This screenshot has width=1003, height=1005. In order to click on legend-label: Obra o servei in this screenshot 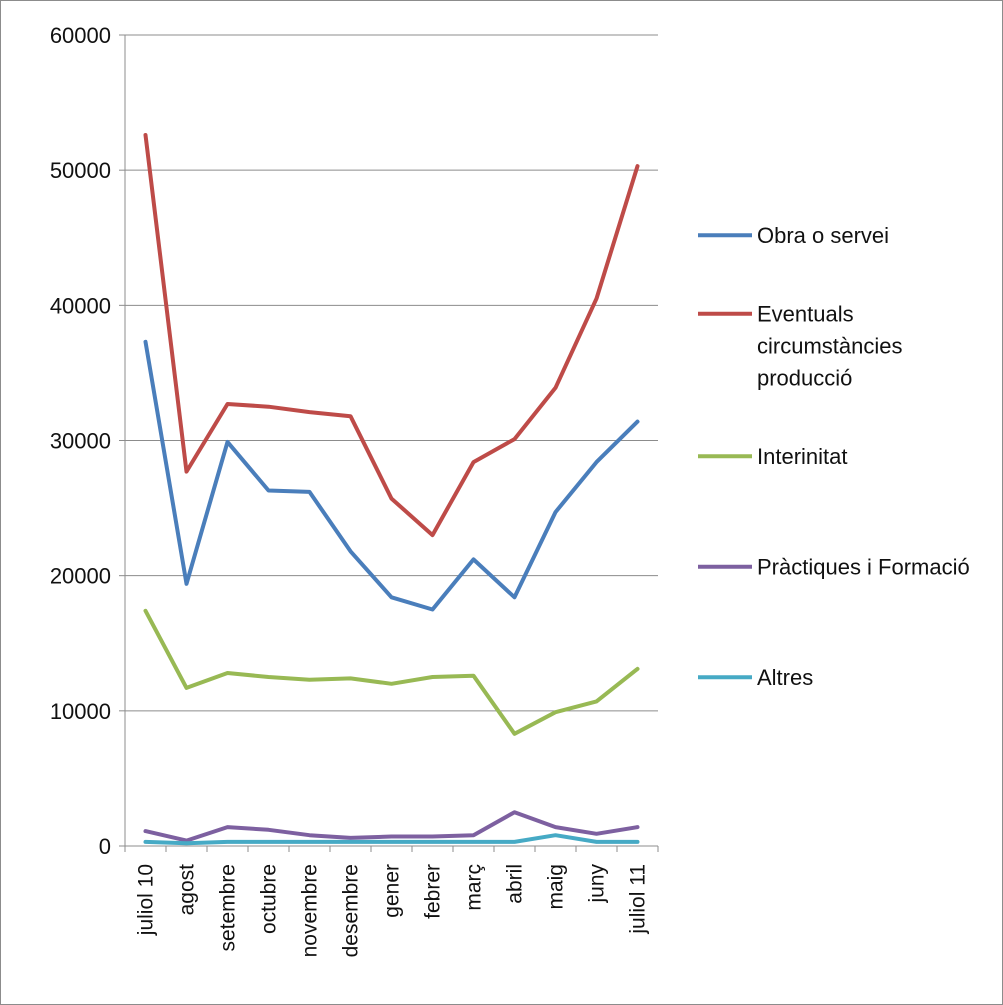, I will do `click(823, 235)`.